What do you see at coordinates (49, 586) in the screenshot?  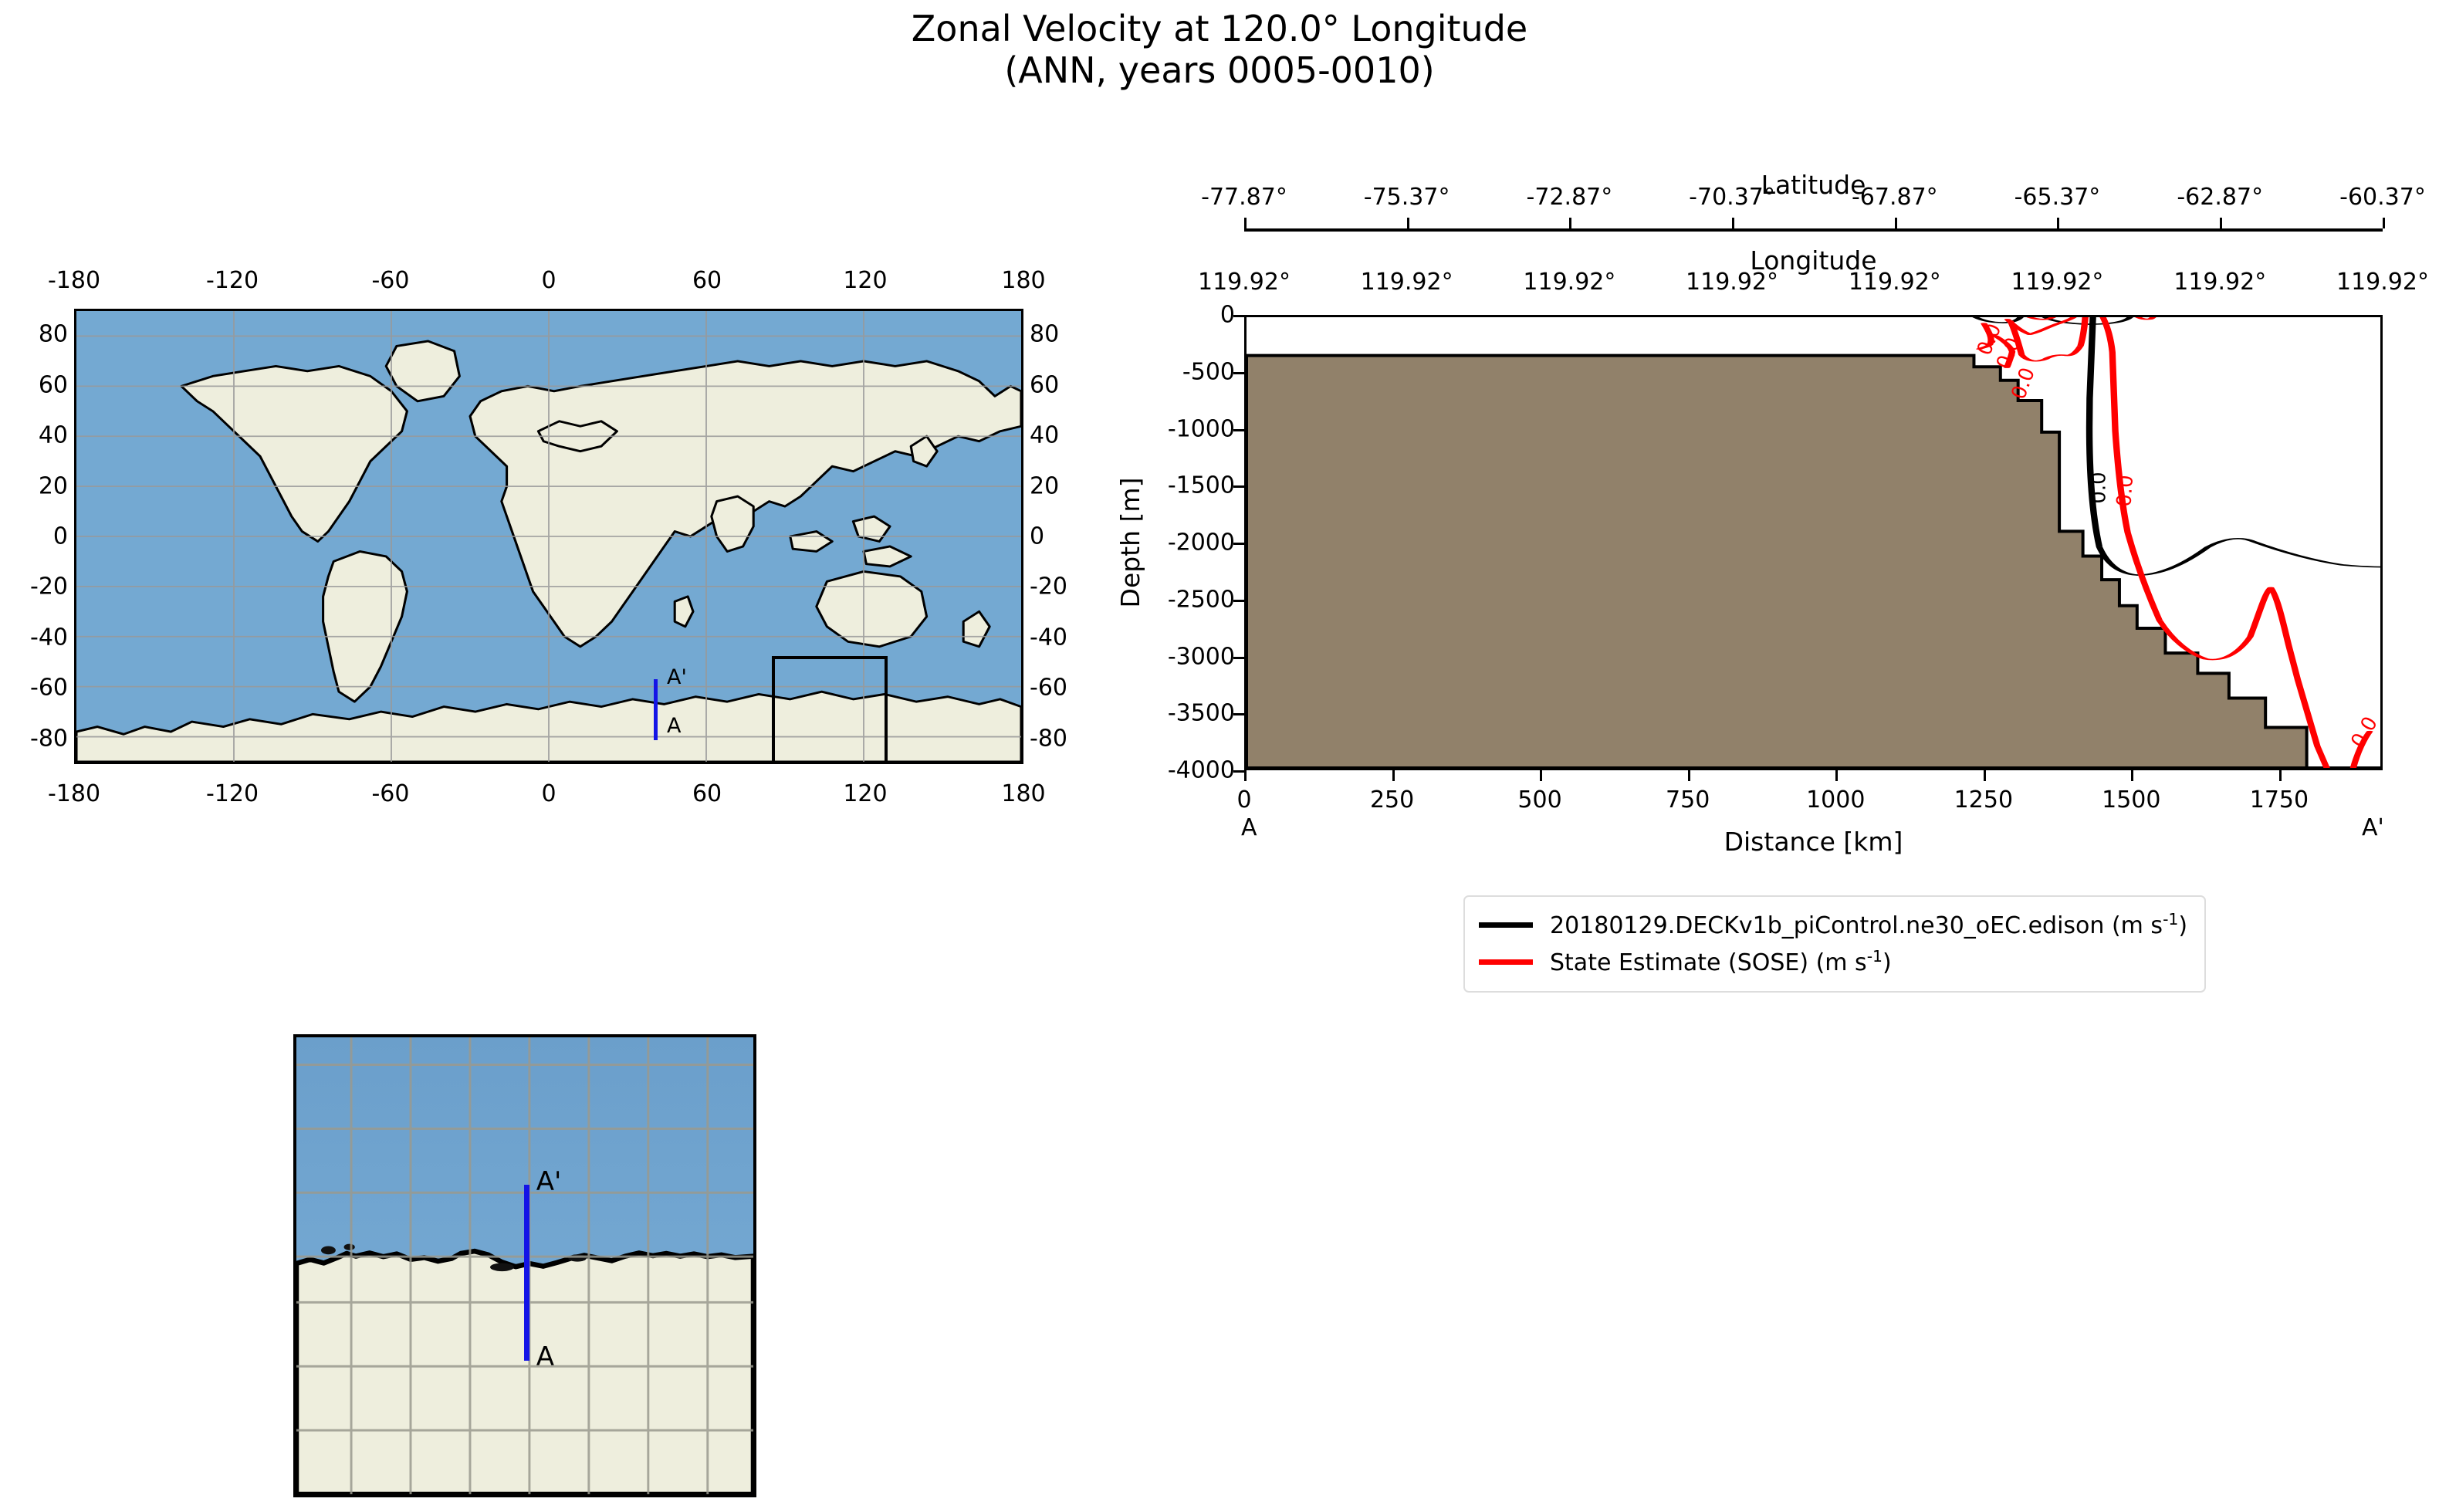 I see `world-ytick-l-5: -20` at bounding box center [49, 586].